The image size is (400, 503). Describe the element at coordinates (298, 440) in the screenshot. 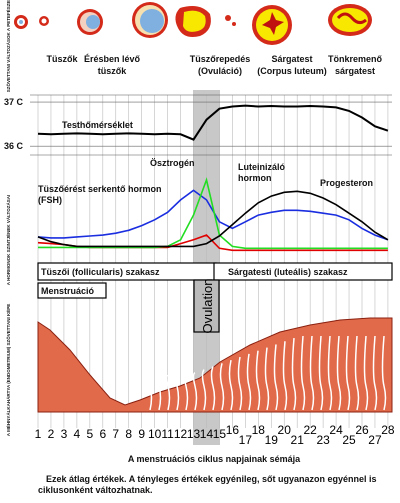

I see `day-label: 21` at that location.